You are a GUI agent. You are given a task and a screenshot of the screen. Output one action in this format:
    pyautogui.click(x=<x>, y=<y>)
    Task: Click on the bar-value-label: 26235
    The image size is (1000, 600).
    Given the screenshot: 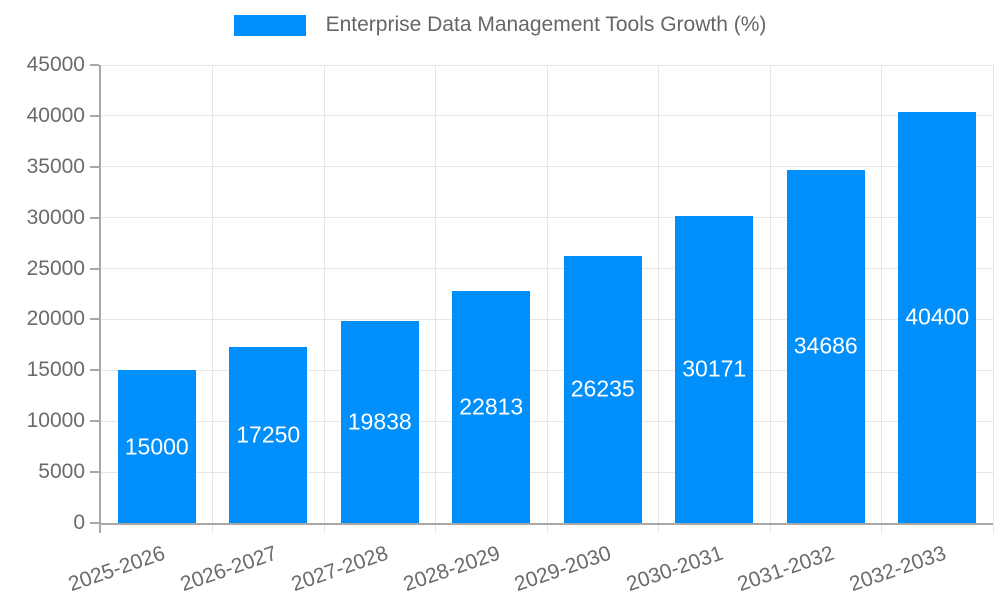 What is the action you would take?
    pyautogui.click(x=602, y=388)
    